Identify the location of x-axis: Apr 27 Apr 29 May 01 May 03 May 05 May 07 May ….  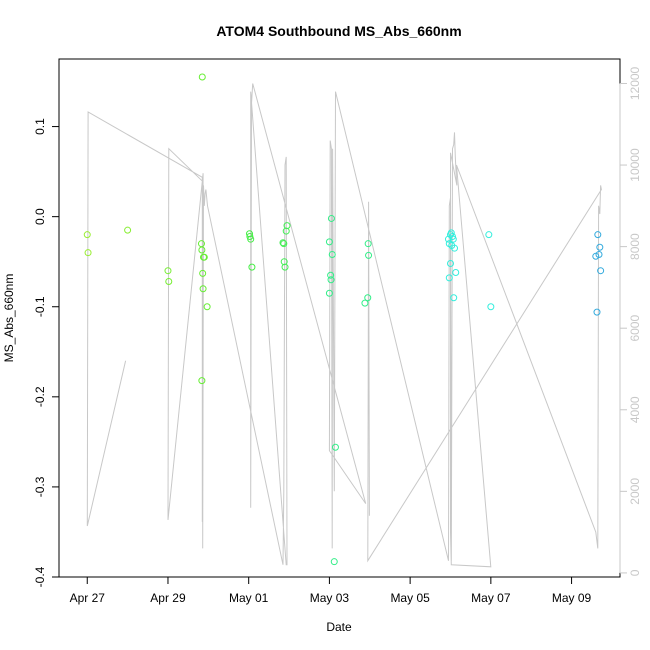
(331, 590).